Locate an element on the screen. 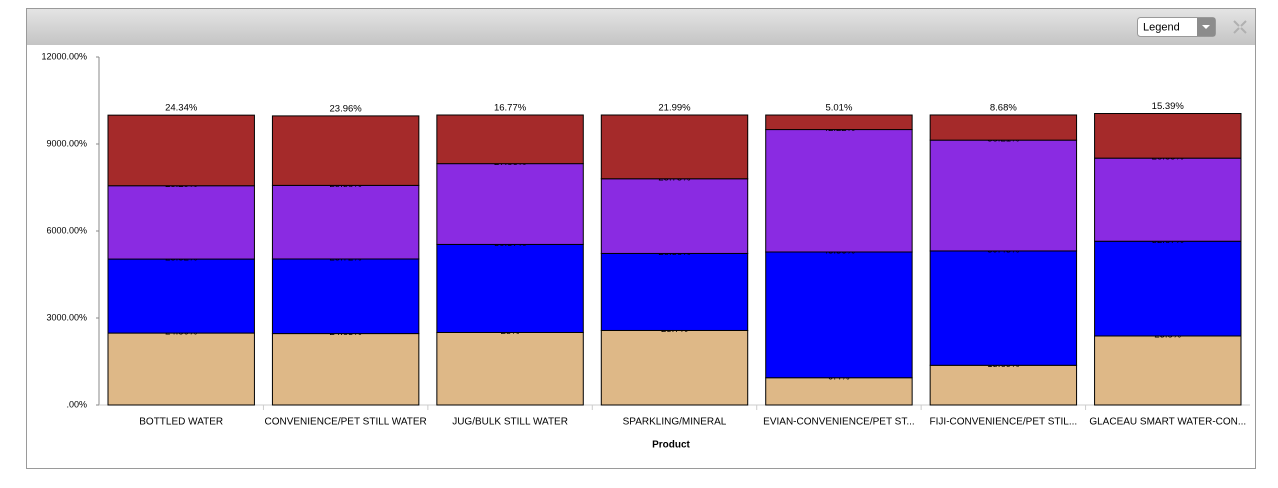  x-tick-label: JUG/BULK STILL WATER is located at coordinates (510, 422).